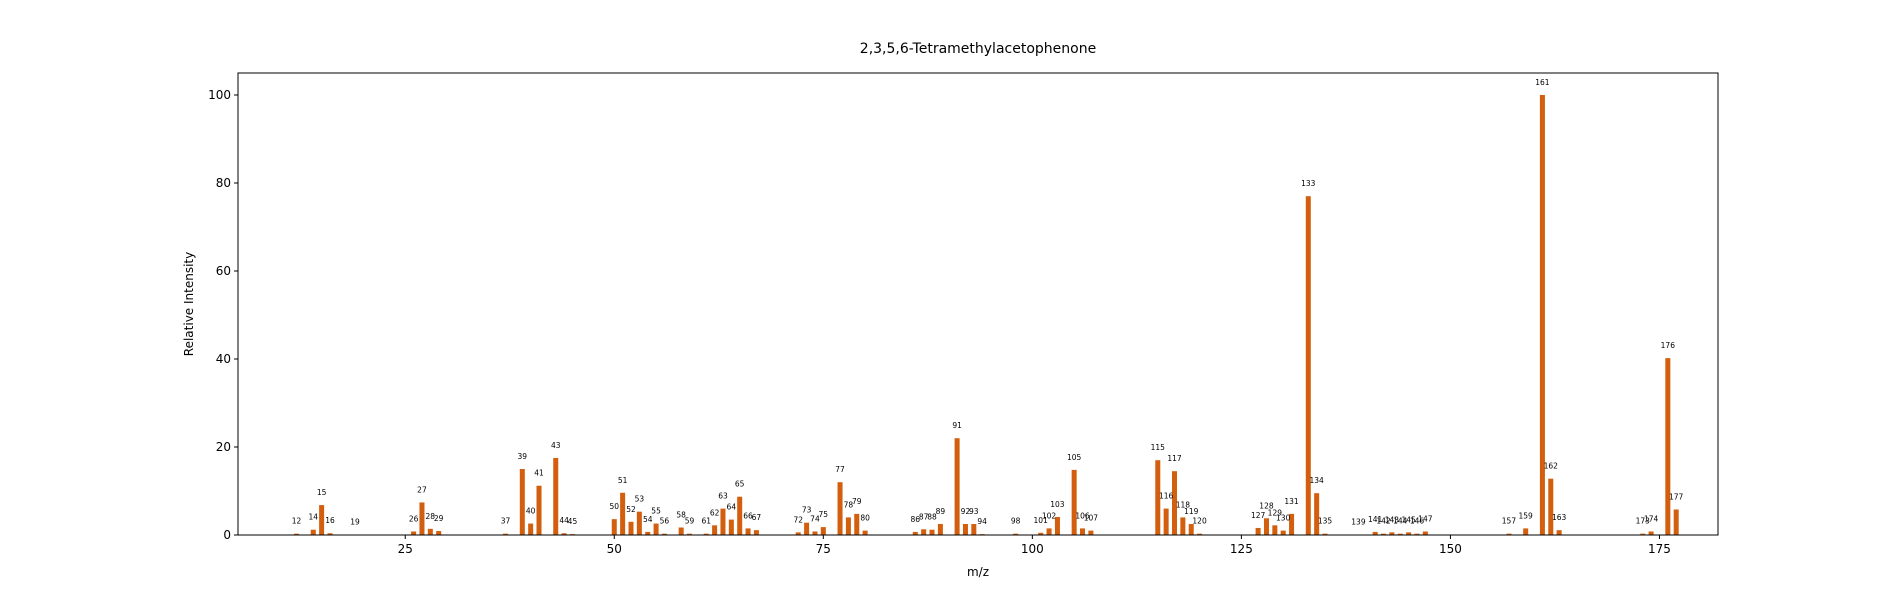 This screenshot has height=600, width=1900. I want to click on peak-label: 41, so click(539, 473).